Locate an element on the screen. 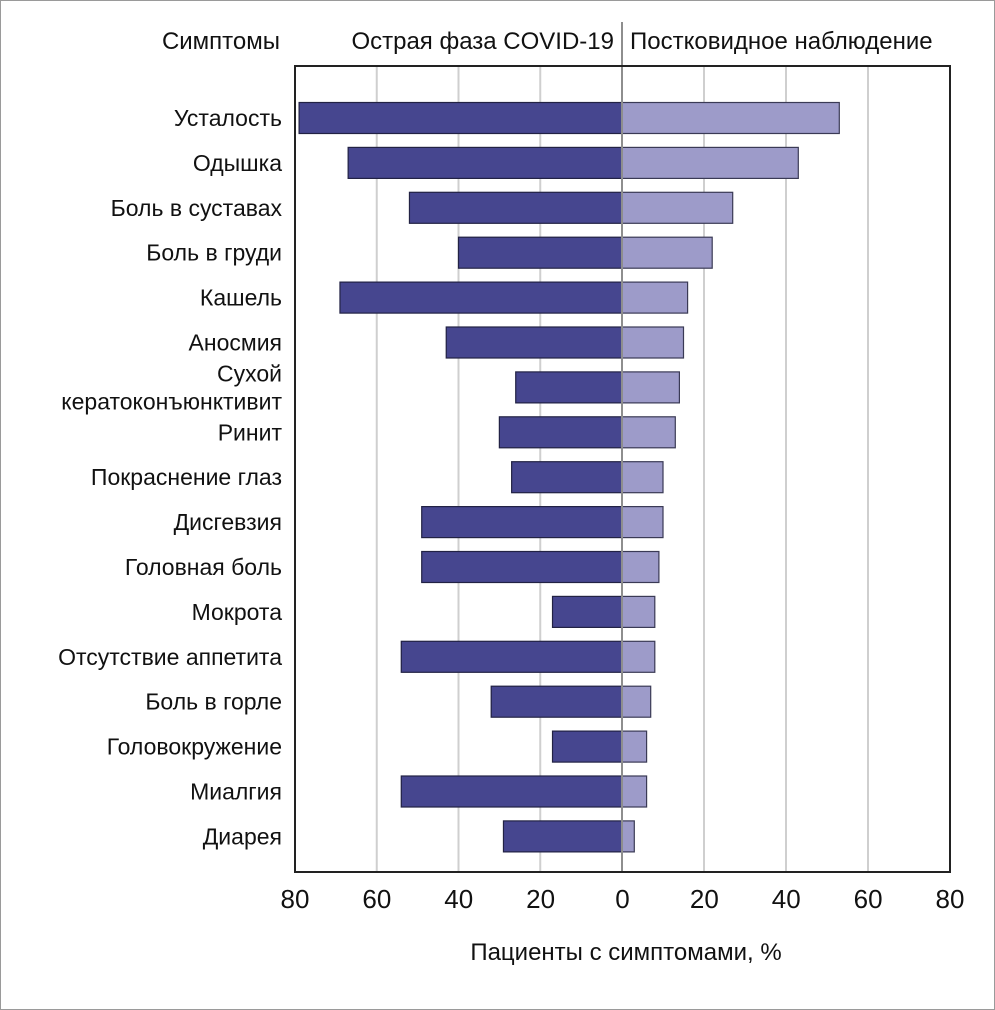  x-tick-labels: 80 60 40 20 0 20 40 60 80 is located at coordinates (623, 899).